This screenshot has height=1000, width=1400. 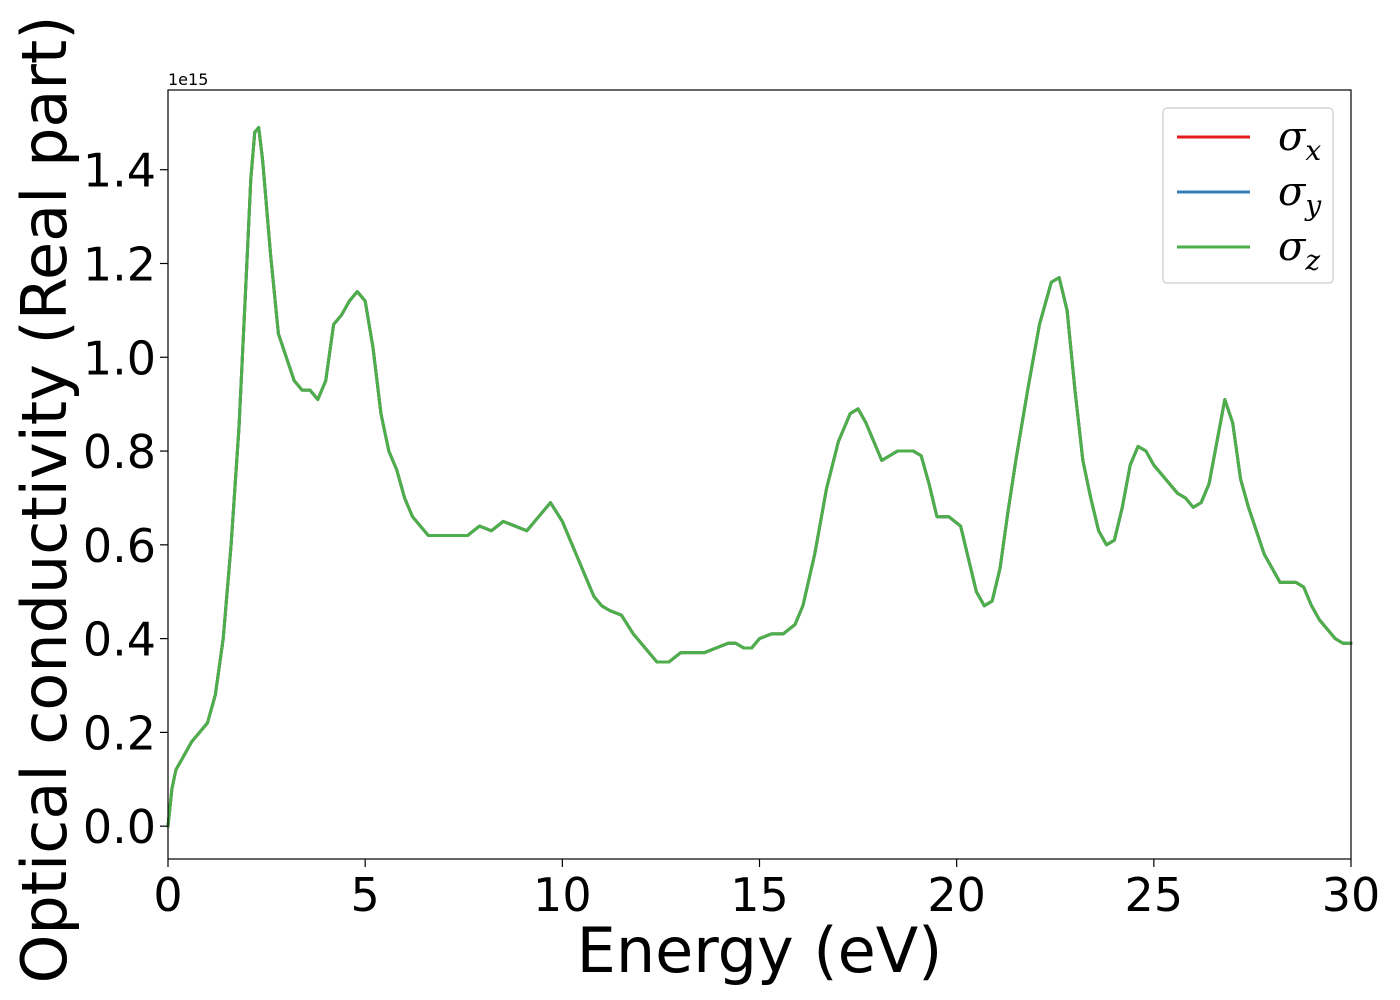 I want to click on x-axis: 0 5 10 15 20 25 30, so click(x=766, y=890).